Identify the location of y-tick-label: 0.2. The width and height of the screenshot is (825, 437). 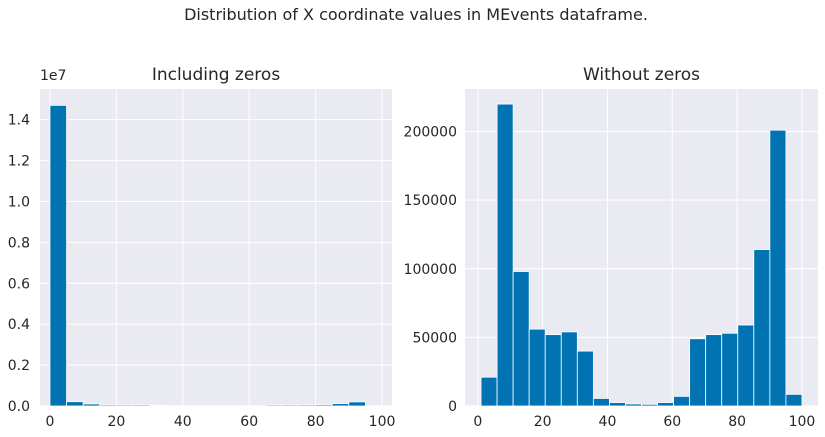
(19, 366).